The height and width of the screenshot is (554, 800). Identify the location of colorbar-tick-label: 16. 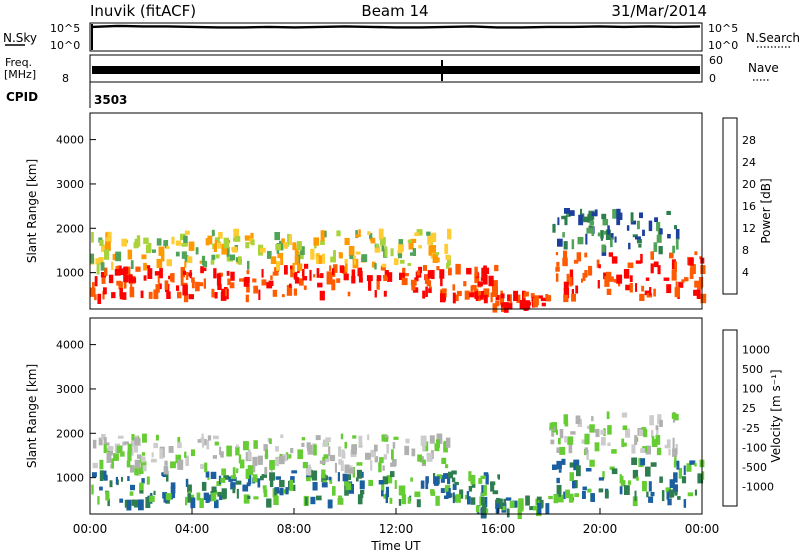
(749, 206).